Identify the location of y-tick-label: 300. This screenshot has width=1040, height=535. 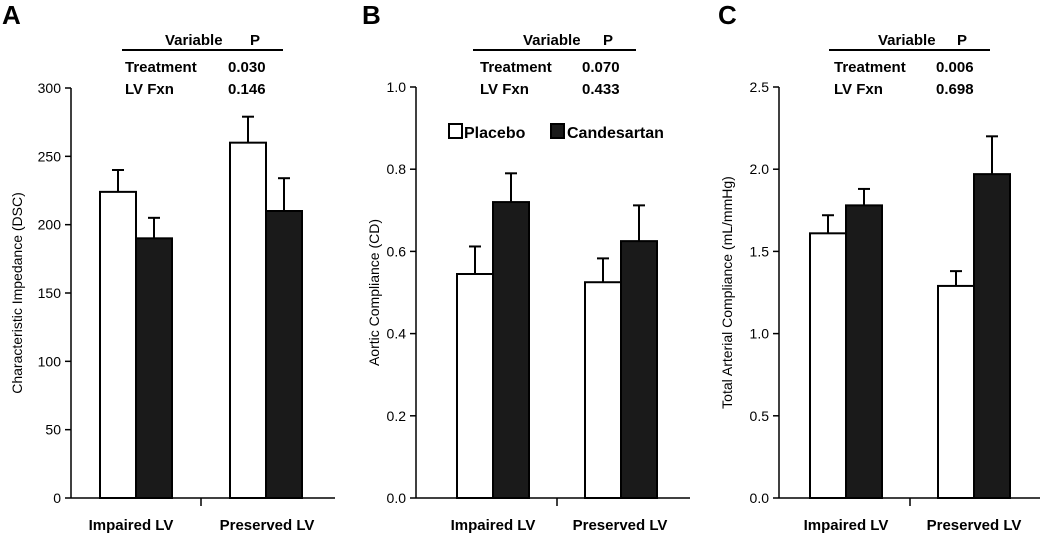
(50, 88).